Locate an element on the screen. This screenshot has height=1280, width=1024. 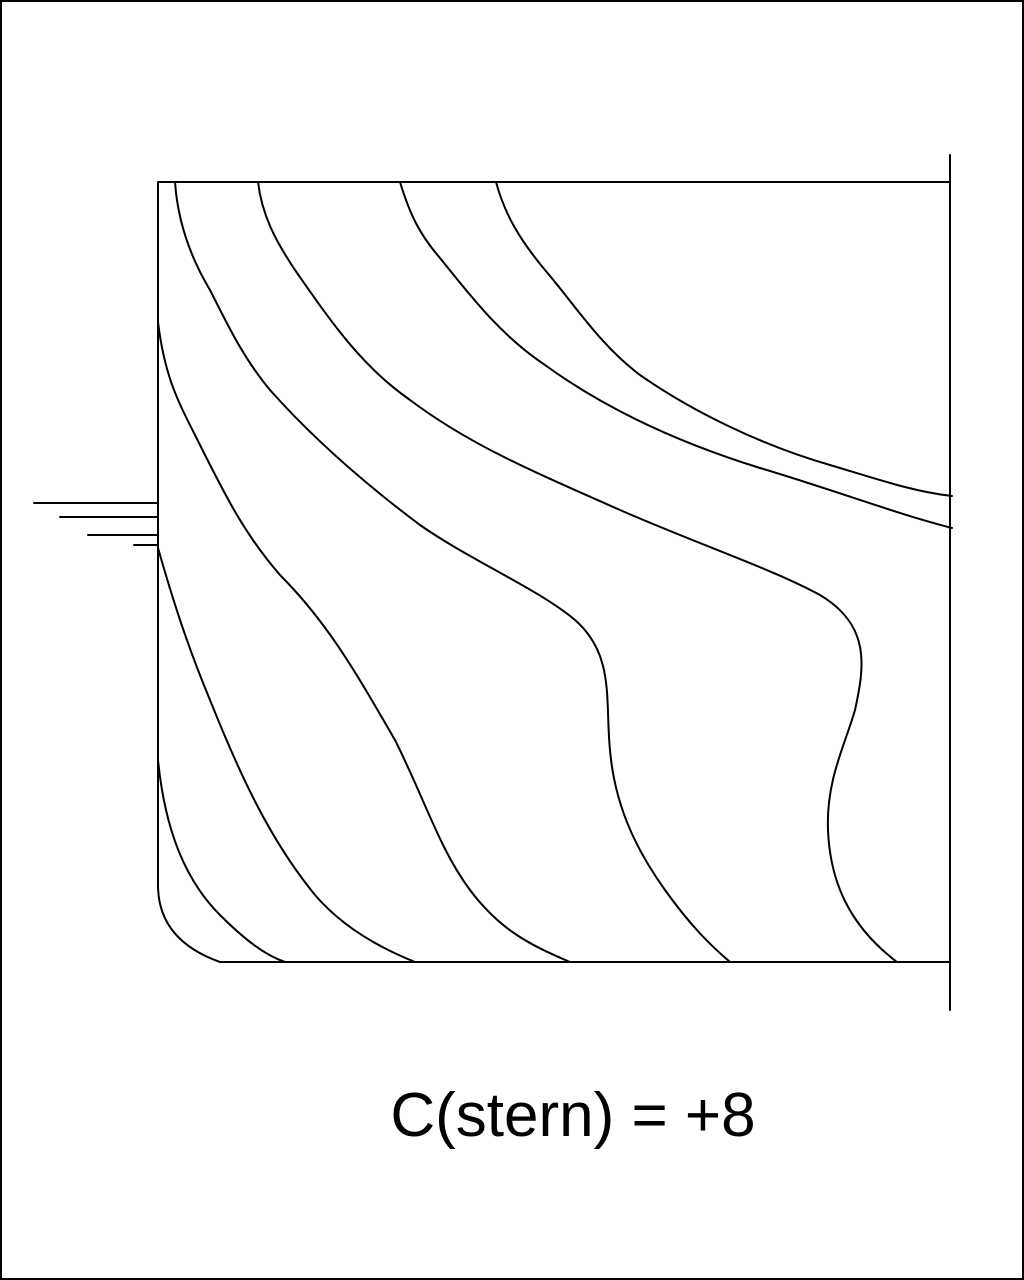
waterline-marks is located at coordinates (96, 524).